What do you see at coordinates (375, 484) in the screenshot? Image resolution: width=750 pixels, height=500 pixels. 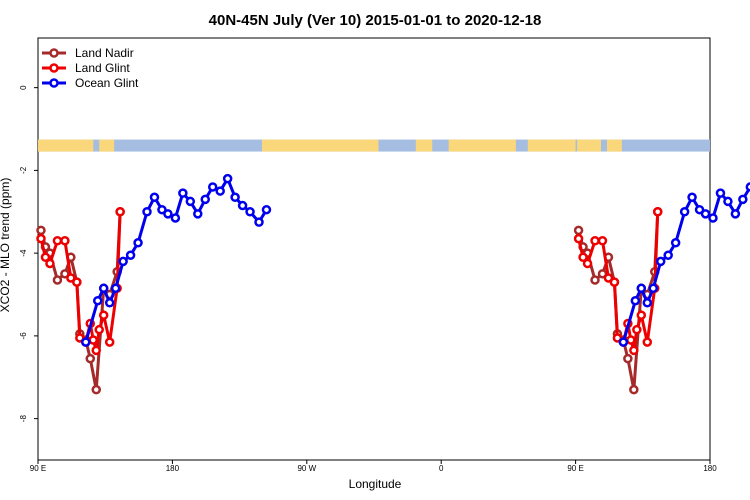 I see `x-axis-label: Longitude` at bounding box center [375, 484].